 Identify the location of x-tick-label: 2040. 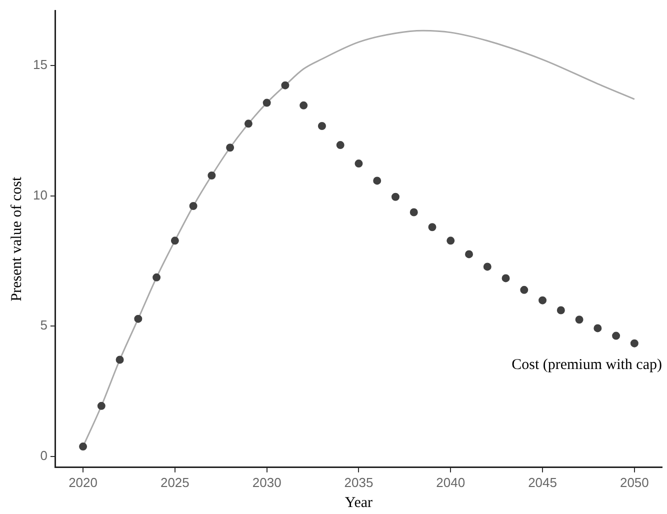
(451, 482).